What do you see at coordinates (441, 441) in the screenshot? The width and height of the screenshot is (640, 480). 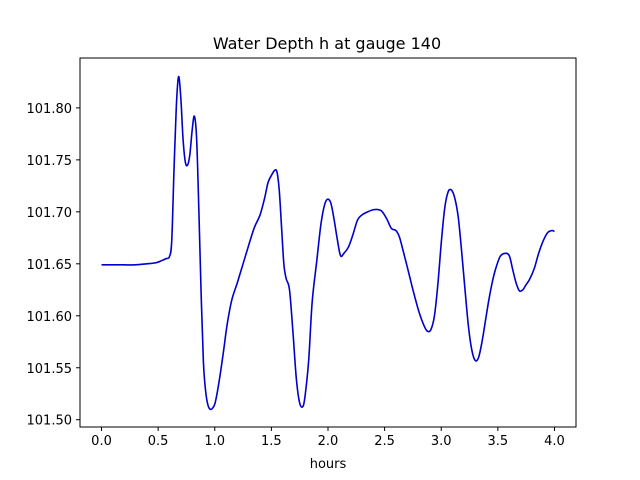 I see `x-tick-label: 3.0` at bounding box center [441, 441].